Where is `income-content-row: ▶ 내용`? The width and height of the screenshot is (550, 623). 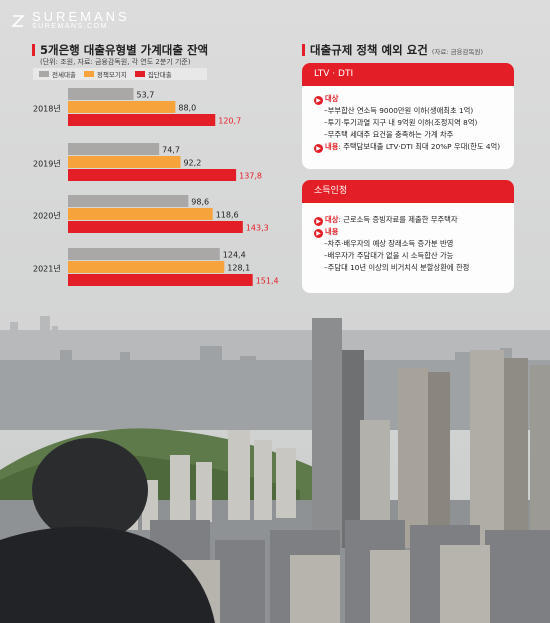
income-content-row: ▶ 내용 is located at coordinates (409, 232).